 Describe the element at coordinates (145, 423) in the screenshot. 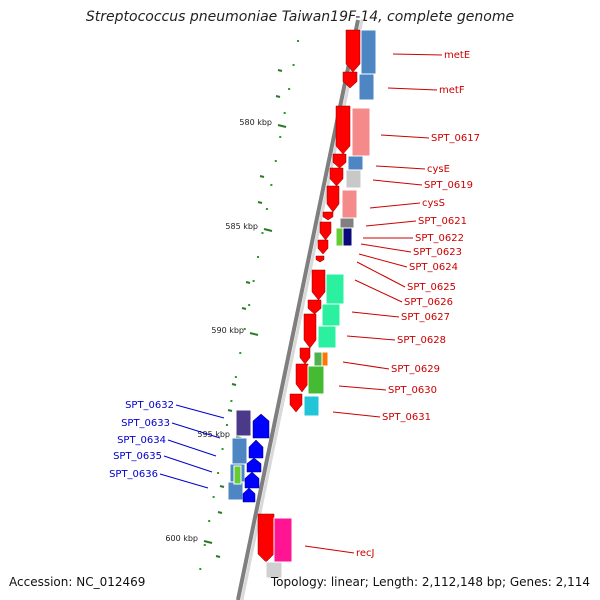

I see `gene-label-spt_0633: SPT_0633` at that location.